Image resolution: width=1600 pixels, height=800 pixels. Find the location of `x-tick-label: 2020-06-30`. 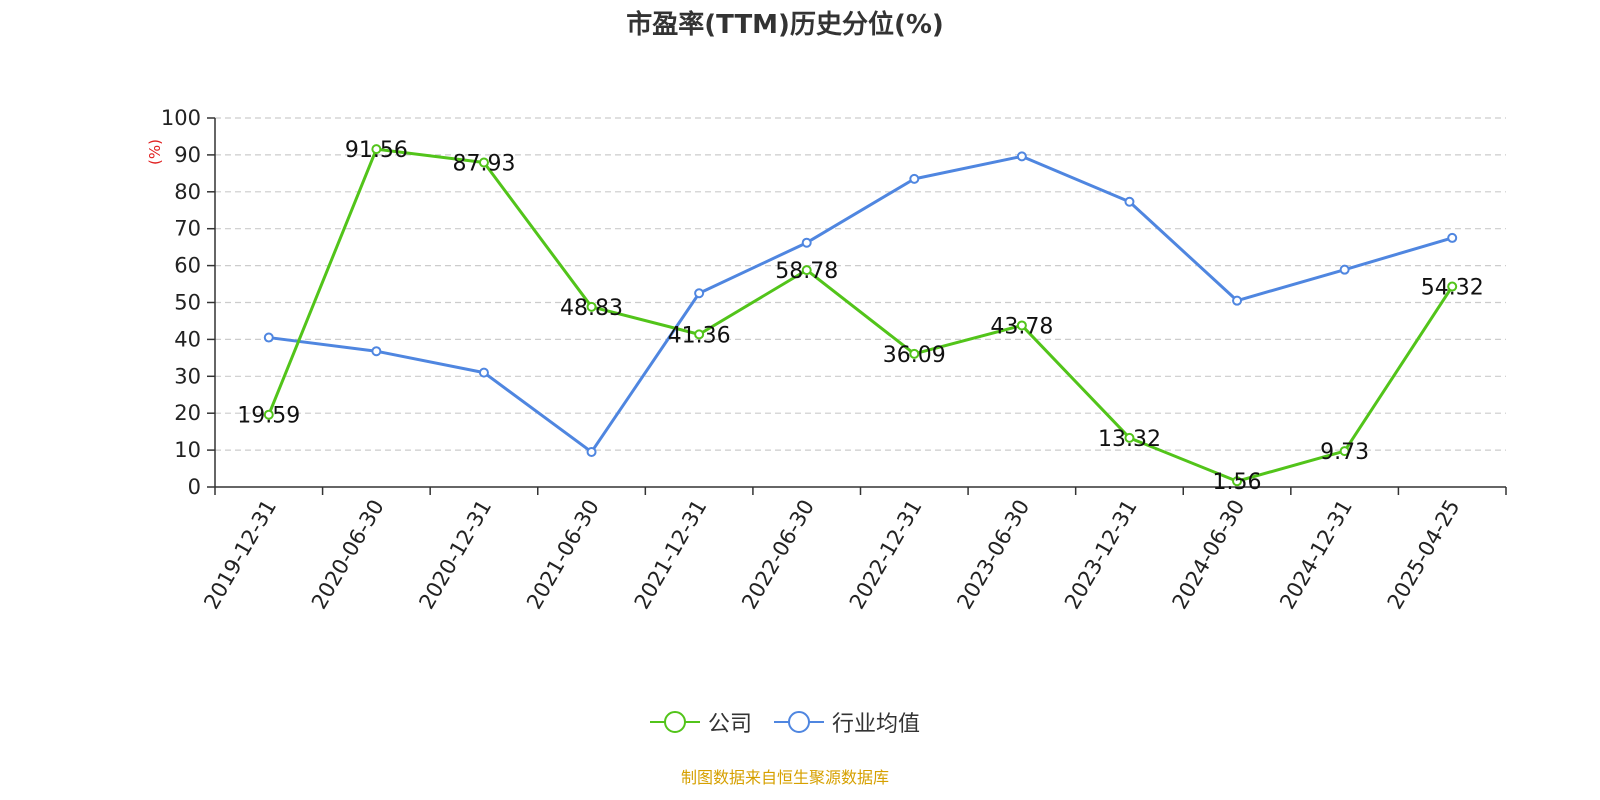

x-tick-label: 2020-06-30 is located at coordinates (348, 555).